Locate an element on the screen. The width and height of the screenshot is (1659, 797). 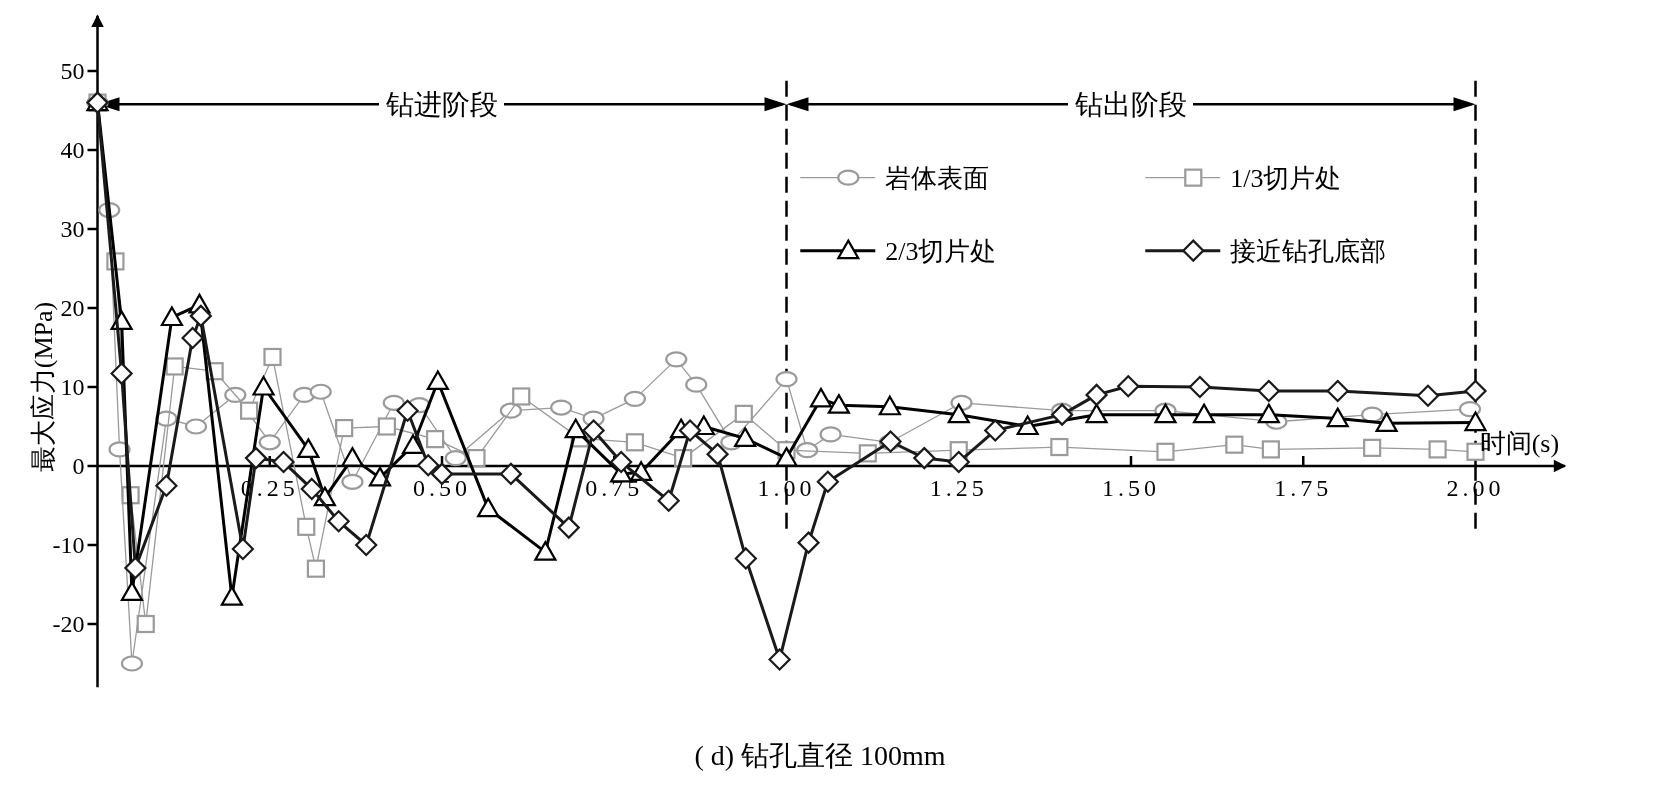
y-tick-label: 30 is located at coordinates (72, 229).